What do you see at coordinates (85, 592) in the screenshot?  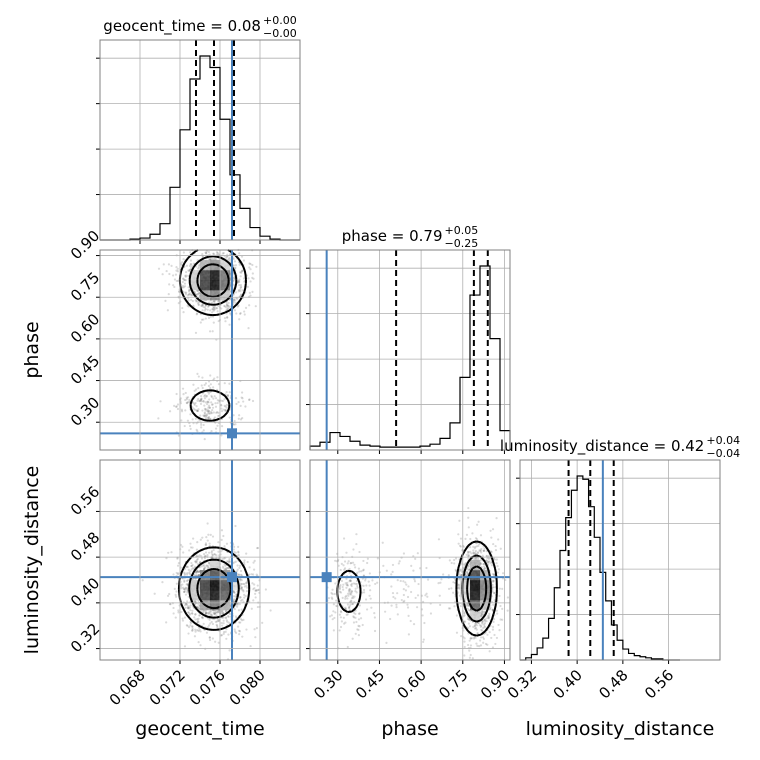 I see `y-tick-label: 0.40` at bounding box center [85, 592].